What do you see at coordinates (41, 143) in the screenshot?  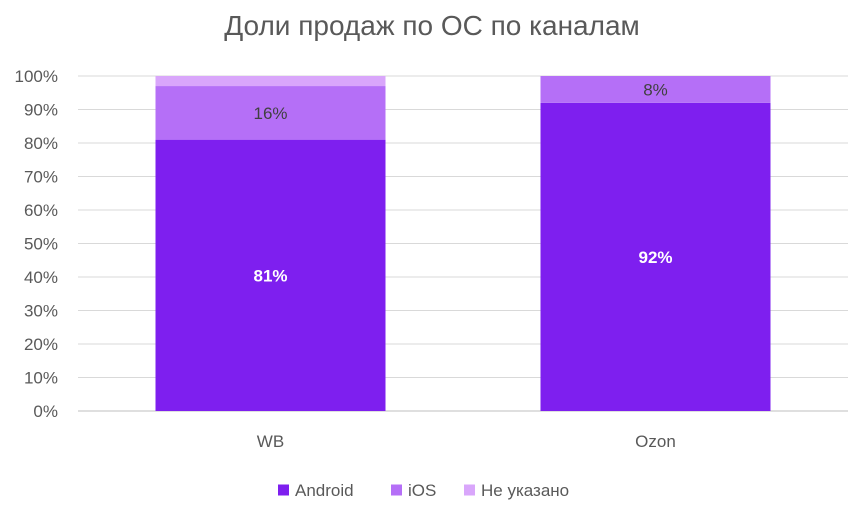 I see `y-tick-label: 80%` at bounding box center [41, 143].